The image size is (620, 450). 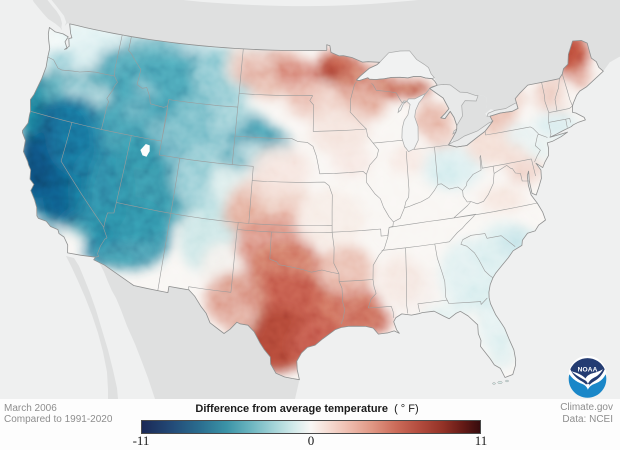 What do you see at coordinates (588, 370) in the screenshot?
I see `svg-text: NOAA` at bounding box center [588, 370].